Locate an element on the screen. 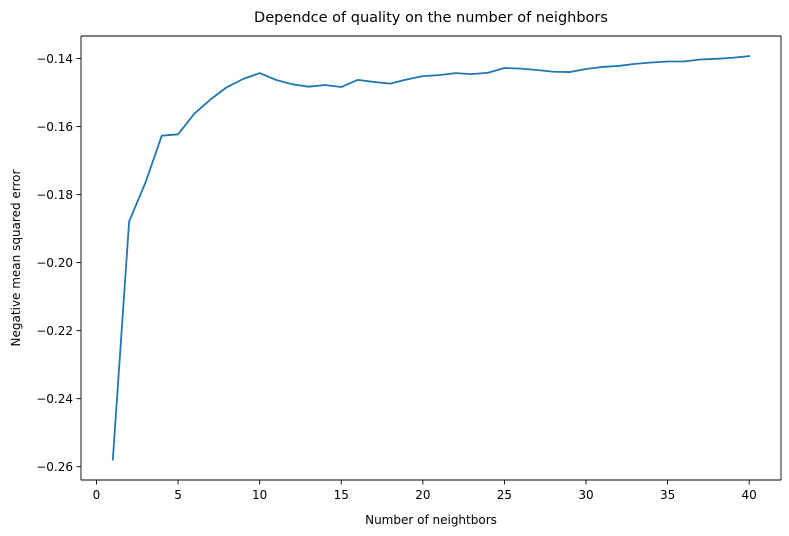  x-tick-label: 5 is located at coordinates (178, 495).